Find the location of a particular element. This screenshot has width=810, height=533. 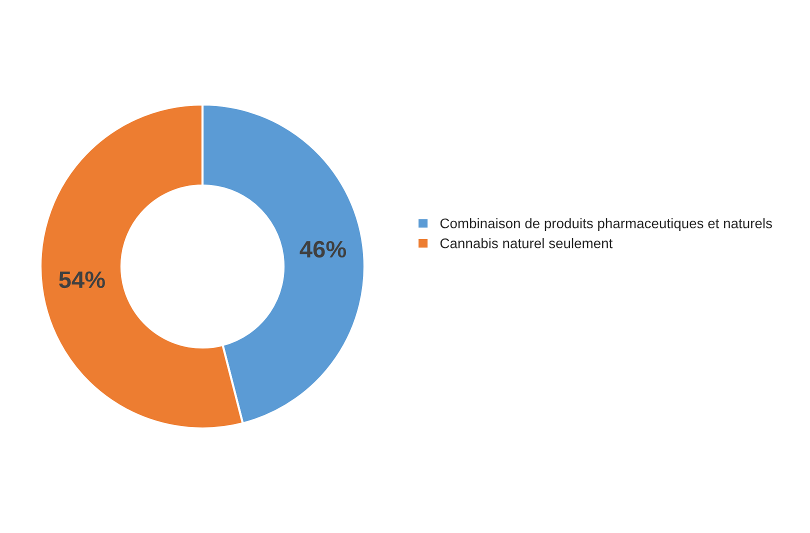

data-label: 54% is located at coordinates (82, 279).